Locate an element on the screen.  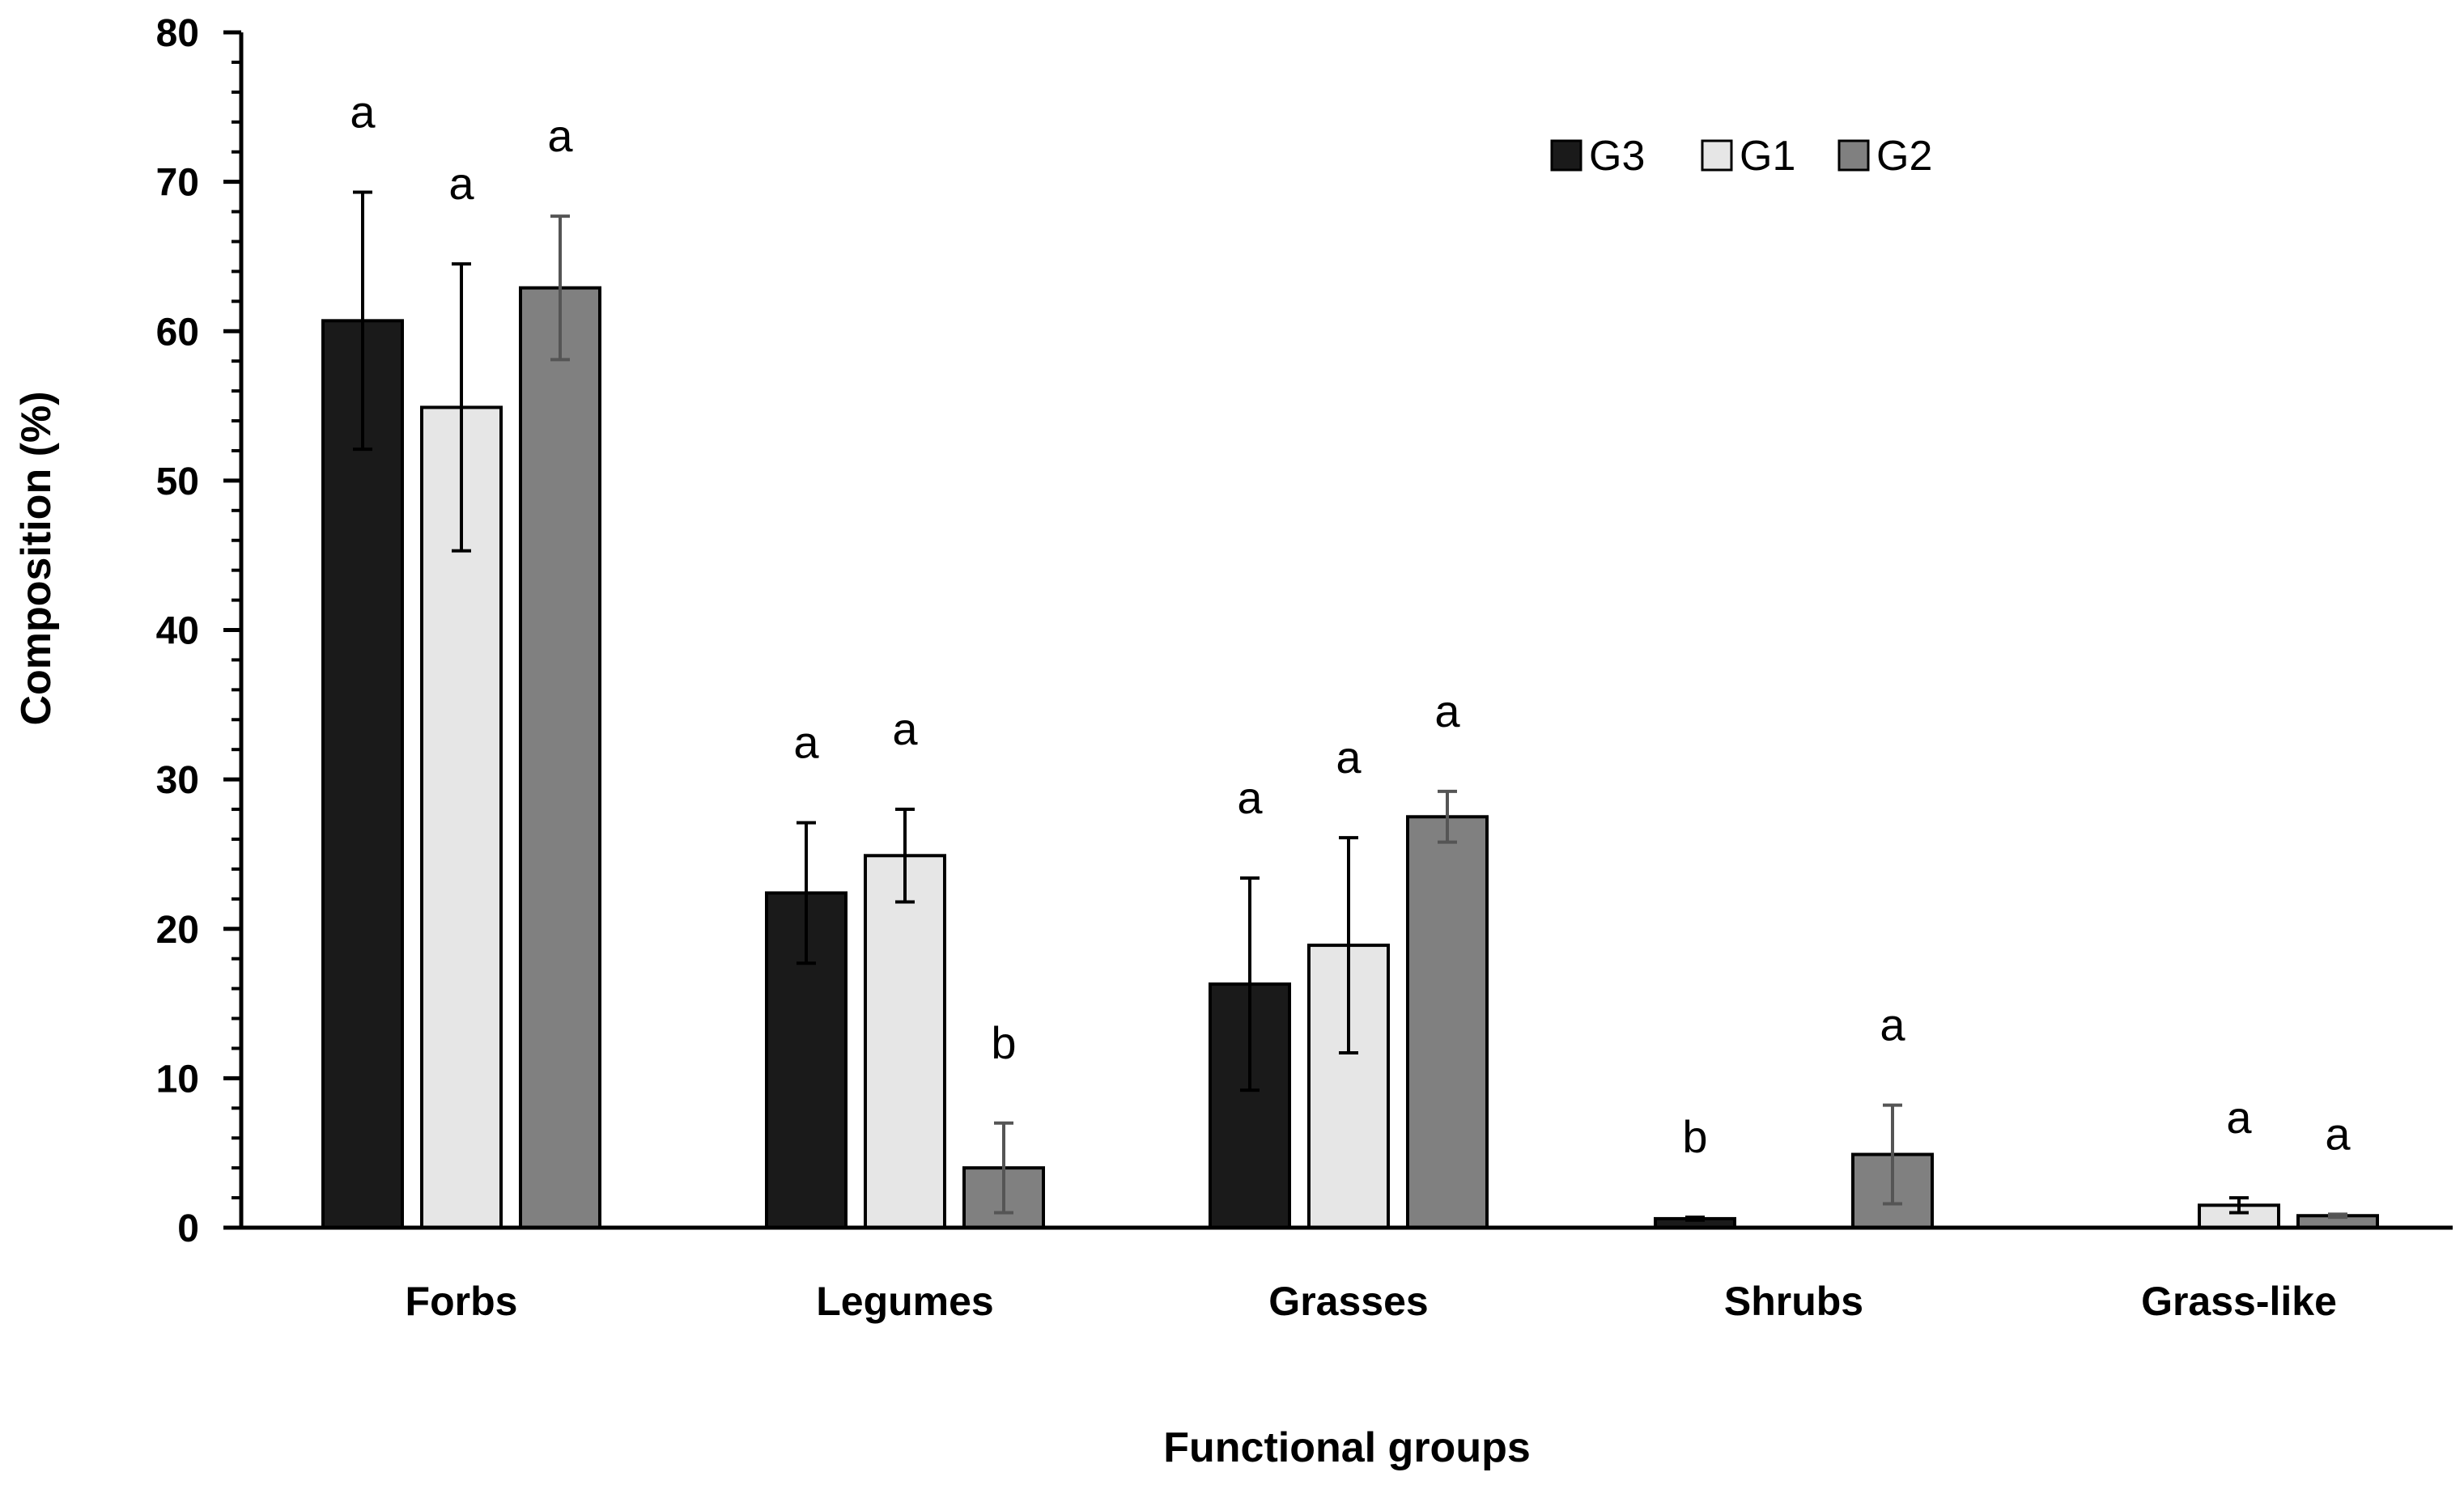
legend-label-g1: G1 is located at coordinates (1768, 156).